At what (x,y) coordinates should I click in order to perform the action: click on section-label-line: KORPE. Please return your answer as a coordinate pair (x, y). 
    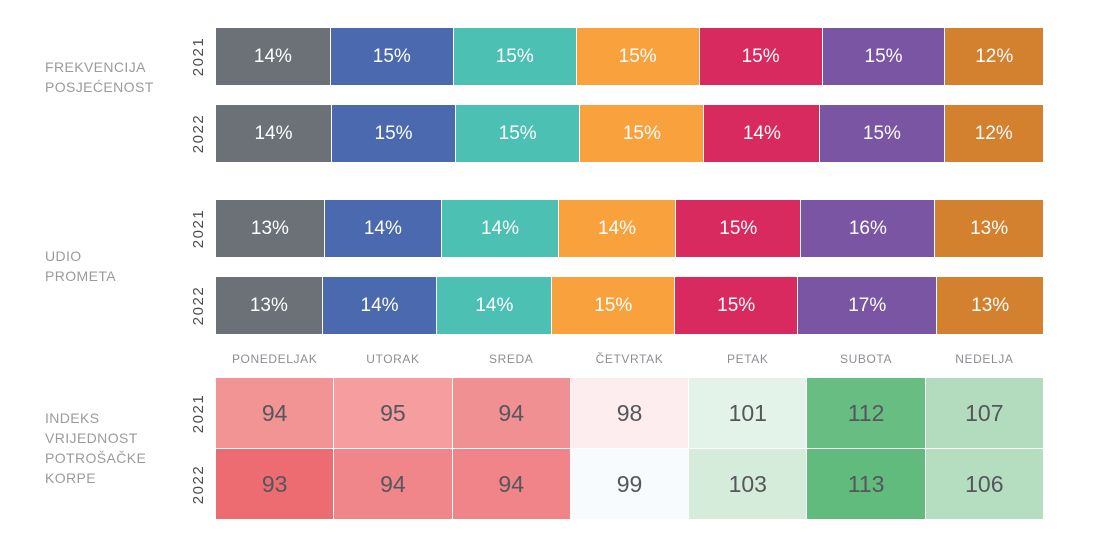
    Looking at the image, I should click on (71, 478).